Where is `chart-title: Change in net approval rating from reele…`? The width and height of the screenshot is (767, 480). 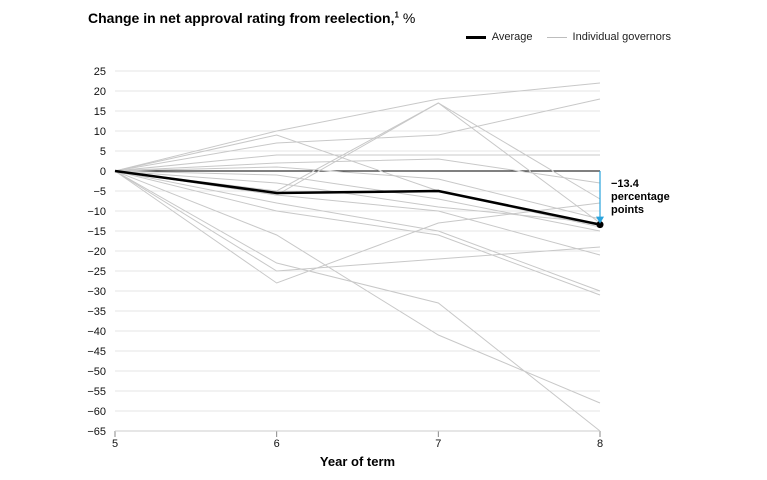
chart-title: Change in net approval rating from reele… is located at coordinates (251, 18).